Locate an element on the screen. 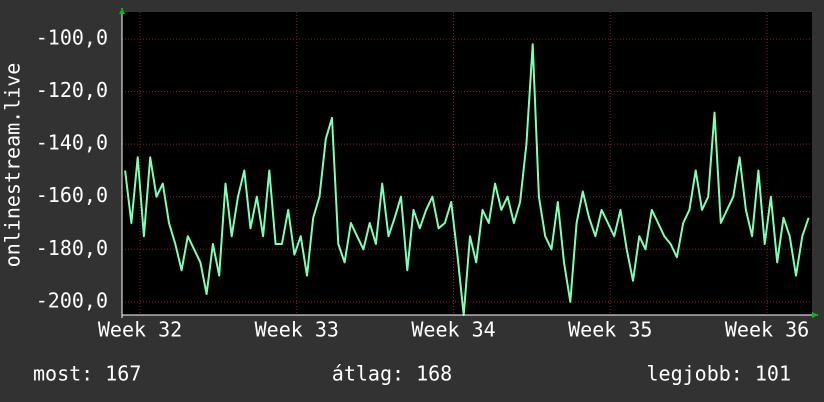  x-tick-label: Week 33 is located at coordinates (297, 330).